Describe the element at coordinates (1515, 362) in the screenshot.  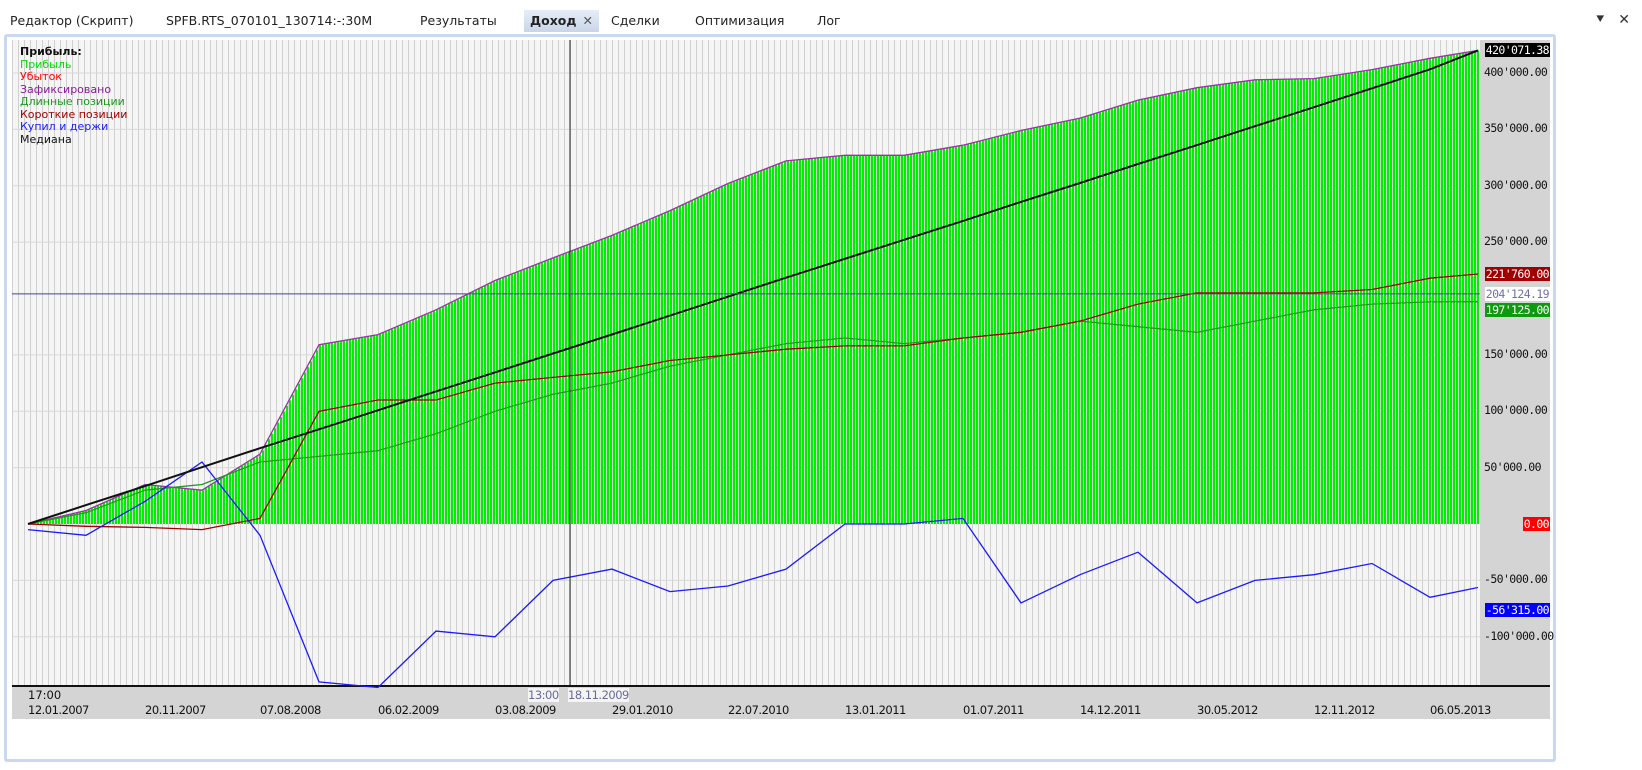
I see `y-axis` at that location.